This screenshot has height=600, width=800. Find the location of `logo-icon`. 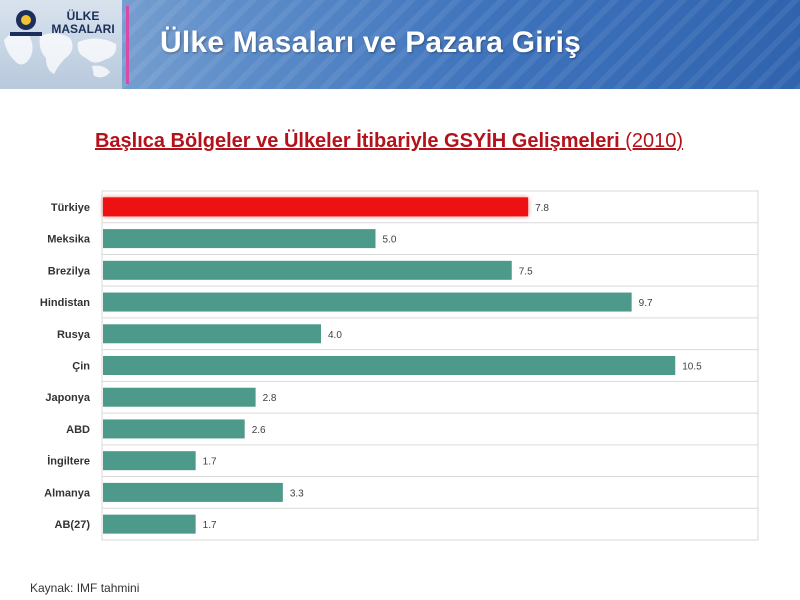

logo-icon is located at coordinates (26, 23).